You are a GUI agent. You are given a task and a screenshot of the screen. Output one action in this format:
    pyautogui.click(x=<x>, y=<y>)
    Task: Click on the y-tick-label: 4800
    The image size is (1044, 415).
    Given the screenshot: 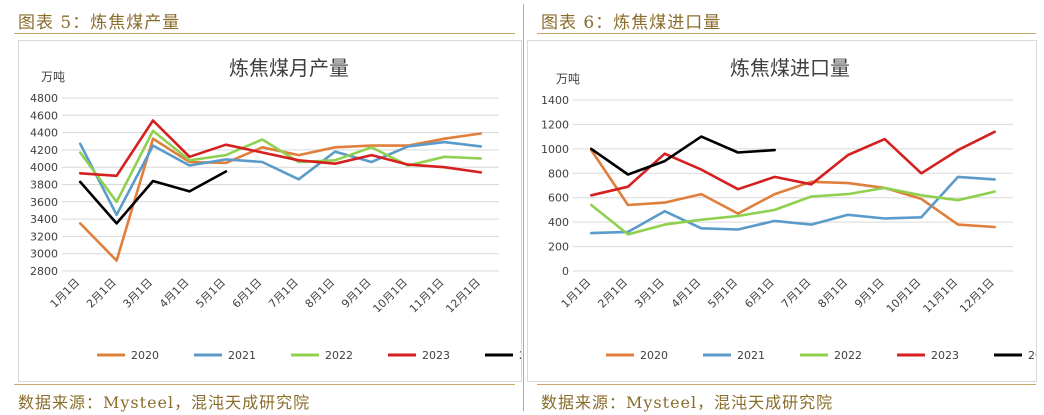 What is the action you would take?
    pyautogui.click(x=44, y=98)
    